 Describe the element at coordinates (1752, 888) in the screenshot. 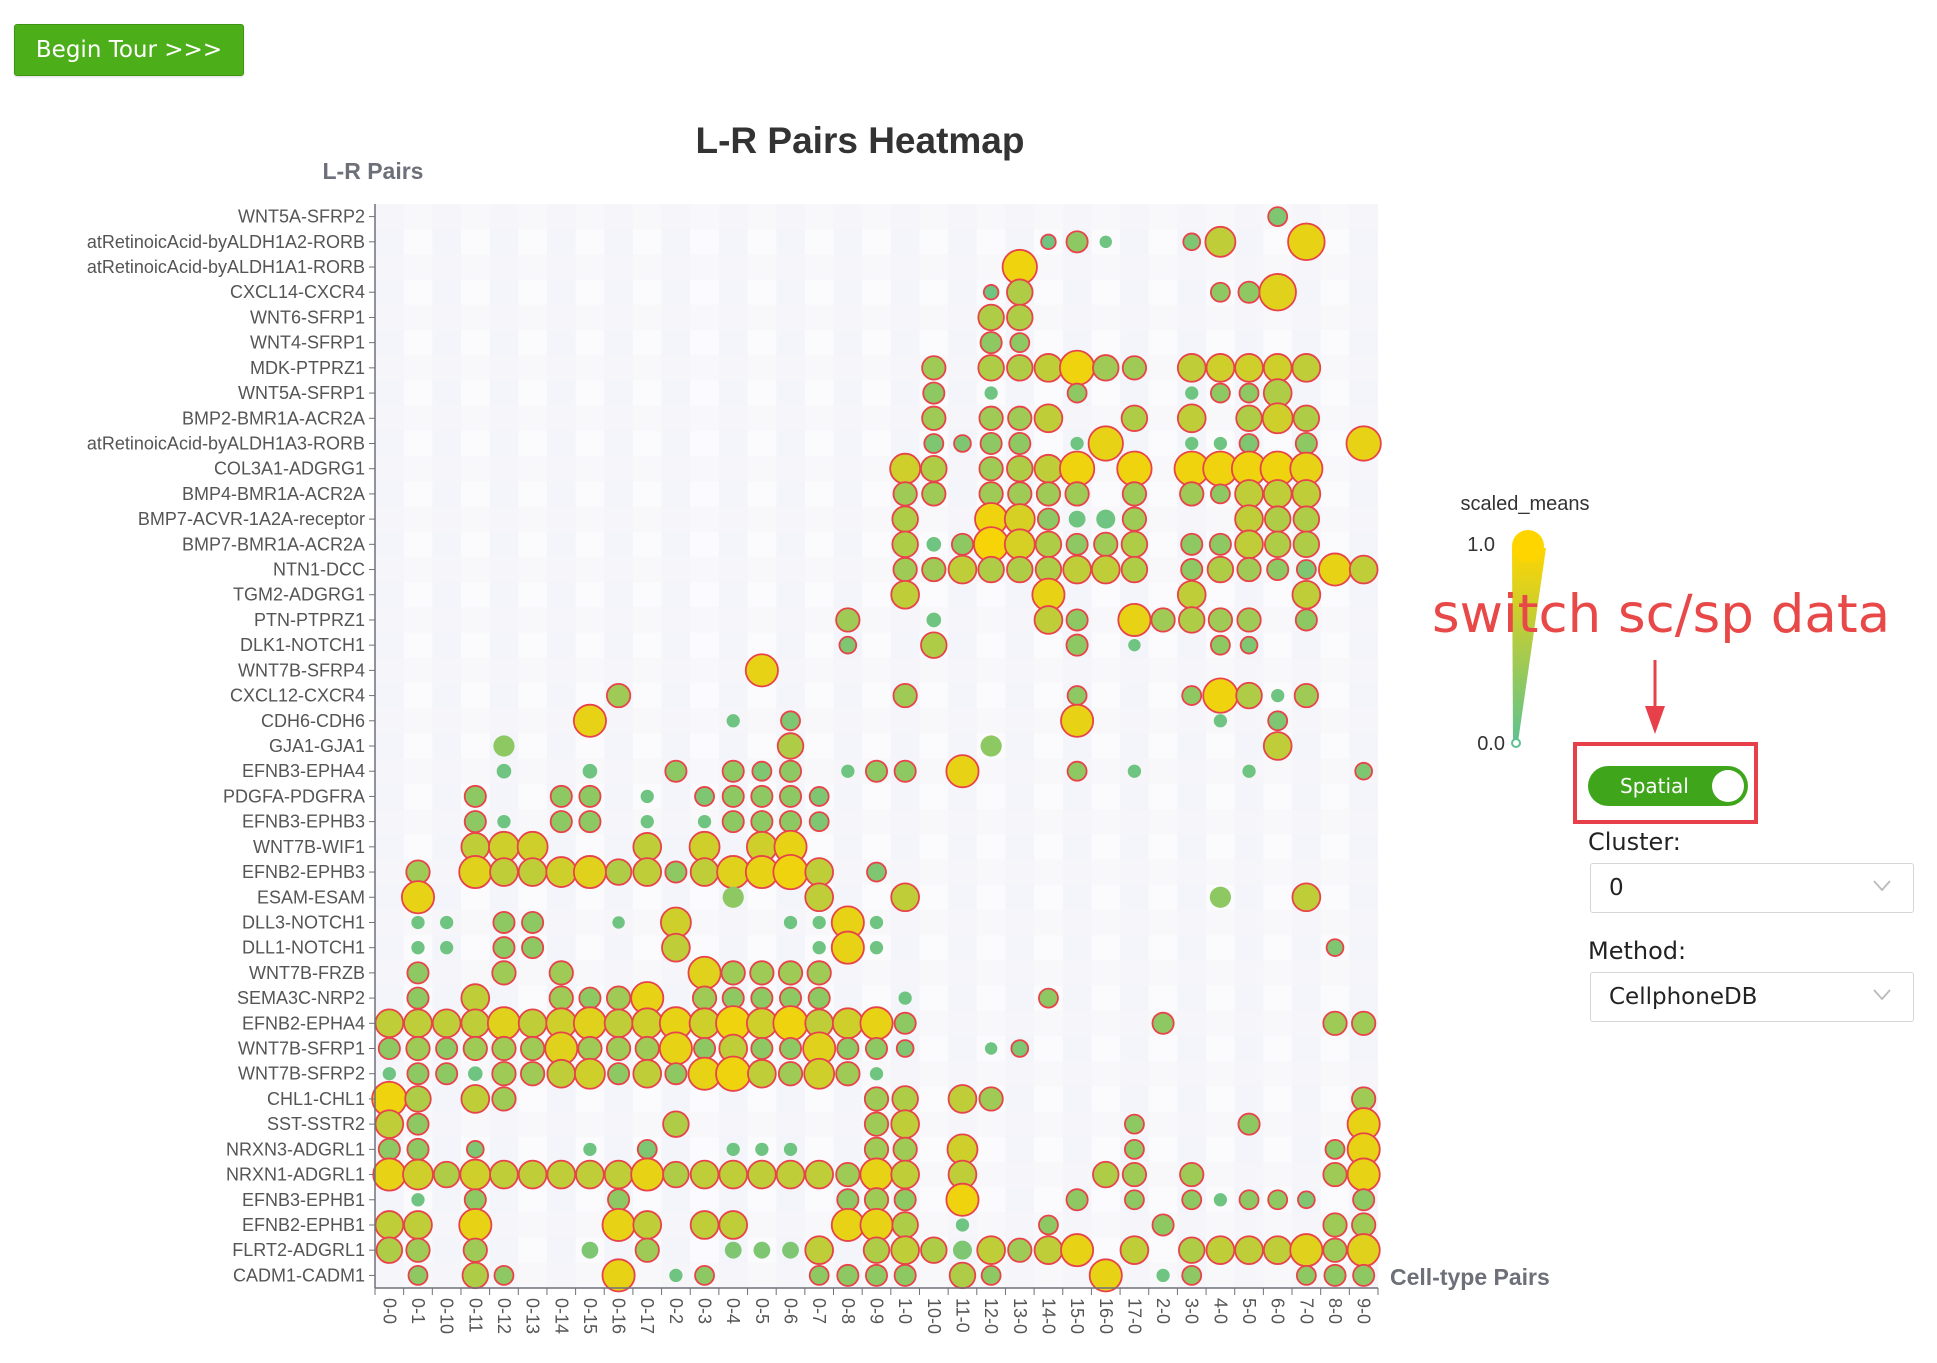

I see `cluster-select: 0` at that location.